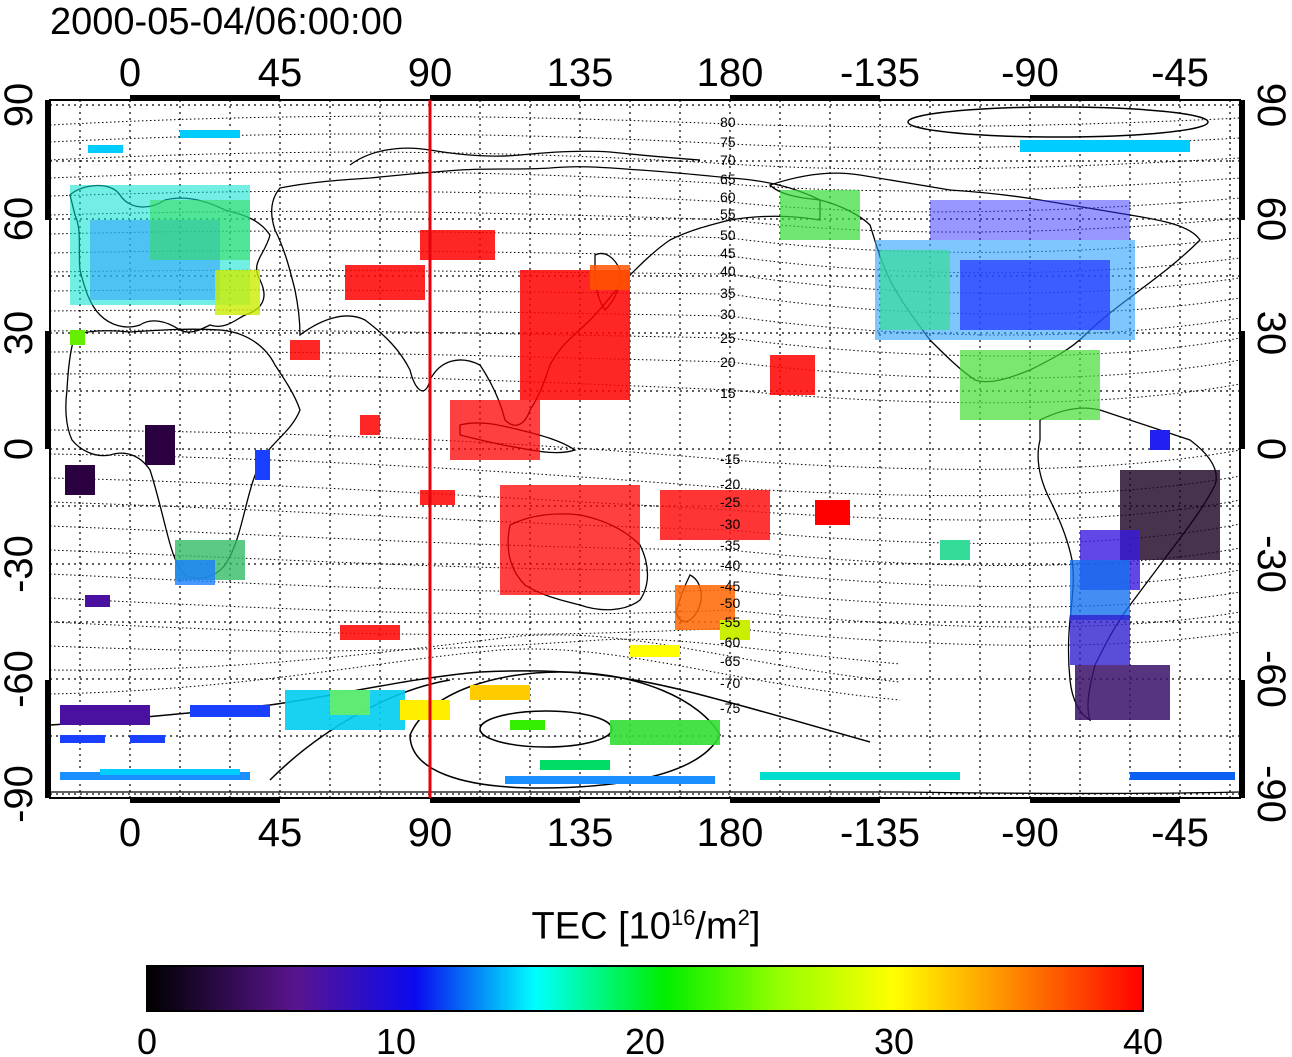 The image size is (1292, 1057). I want to click on colorbar, so click(645, 988).